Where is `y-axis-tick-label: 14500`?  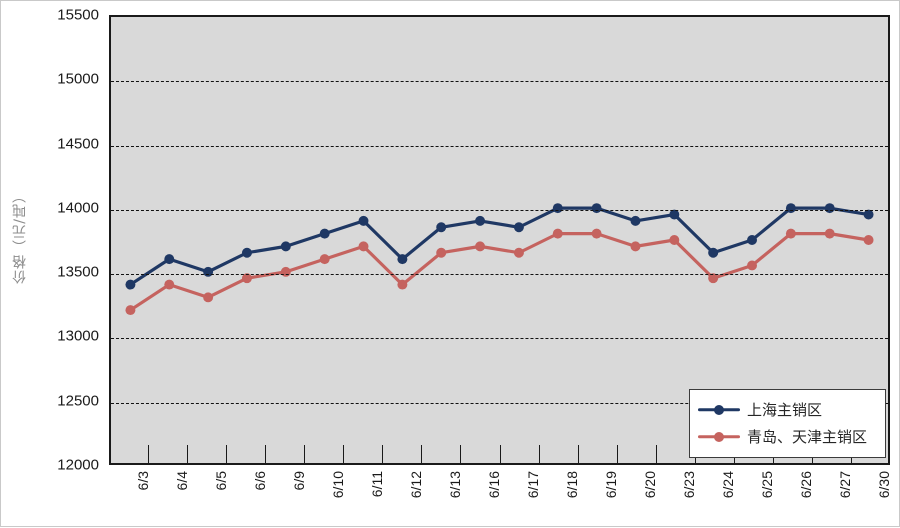
y-axis-tick-label: 14500 is located at coordinates (78, 144).